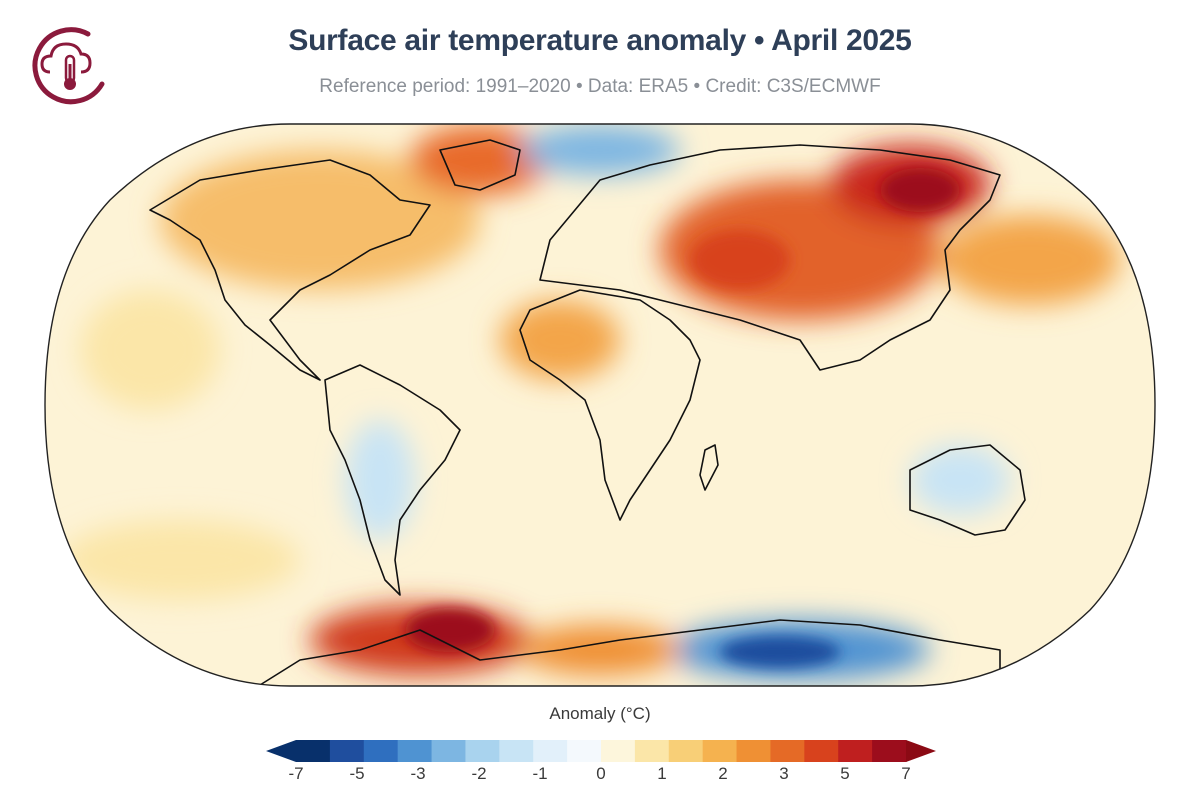 The image size is (1200, 800). I want to click on colorbar-tick-label: -7, so click(296, 773).